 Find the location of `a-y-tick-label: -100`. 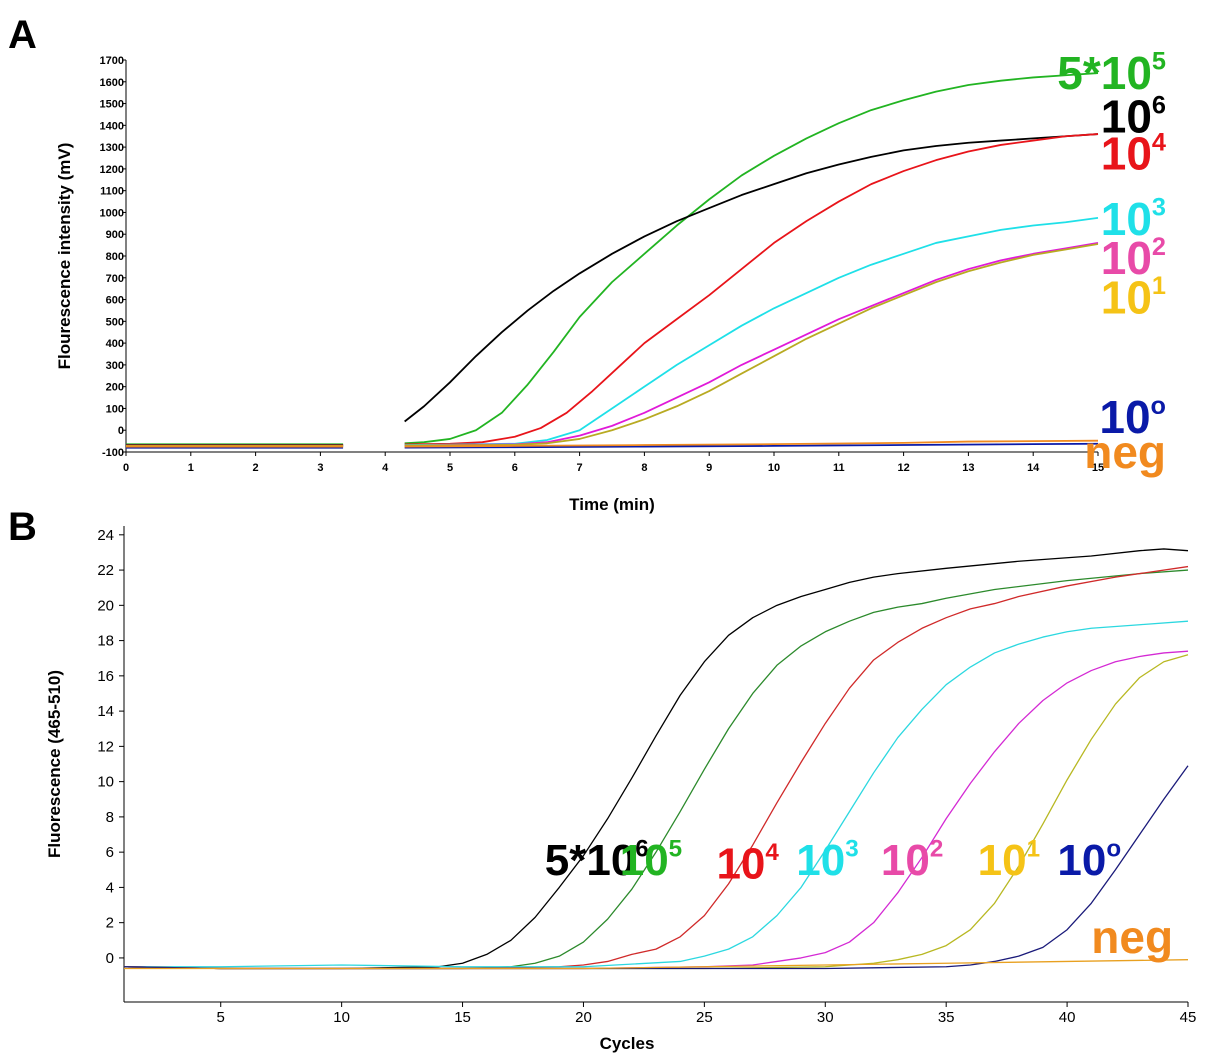

a-y-tick-label: -100 is located at coordinates (113, 453).